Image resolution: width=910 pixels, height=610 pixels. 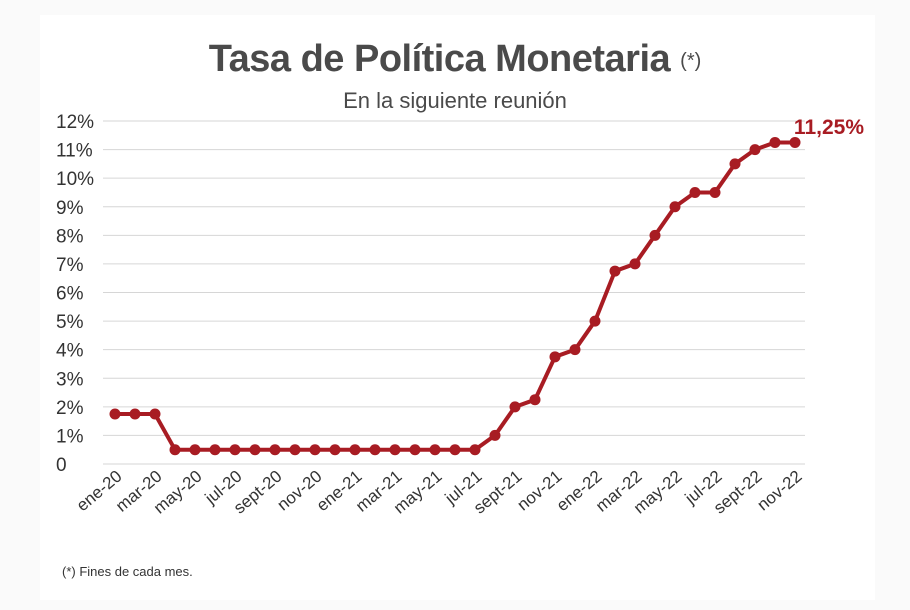 What do you see at coordinates (70, 351) in the screenshot?
I see `y-tick-label: 4%` at bounding box center [70, 351].